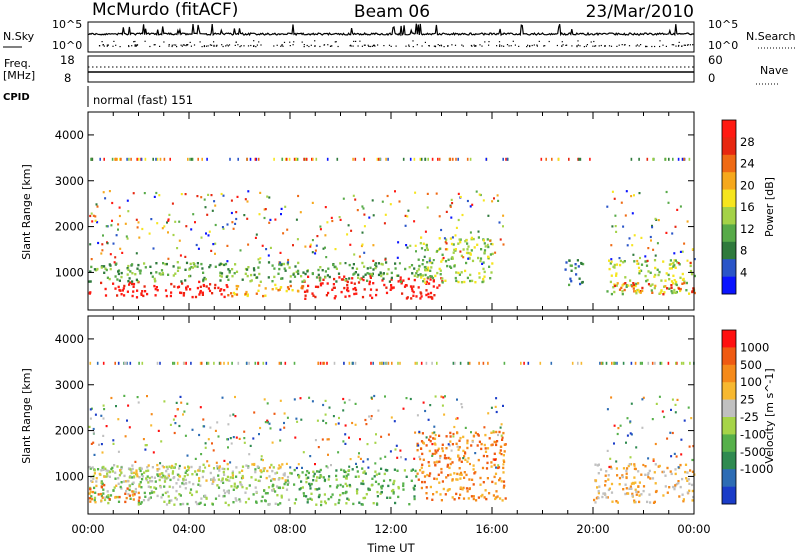 This screenshot has width=800, height=558. Describe the element at coordinates (390, 529) in the screenshot. I see `x-axis-labels: 00:00 04:00 08:00 12:00 16:00 20:00 00:00` at that location.